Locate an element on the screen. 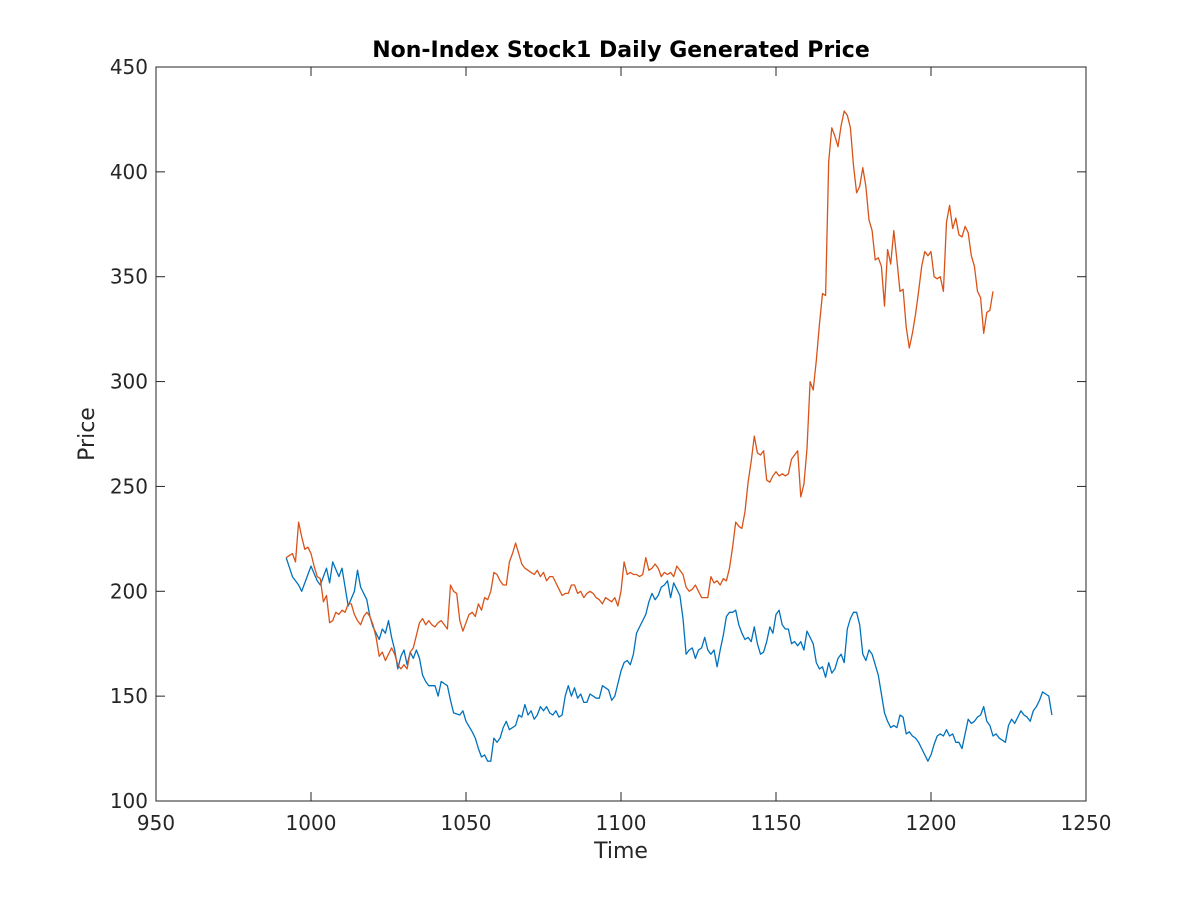 Image resolution: width=1200 pixels, height=900 pixels. y-axis-label: Price is located at coordinates (87, 434).